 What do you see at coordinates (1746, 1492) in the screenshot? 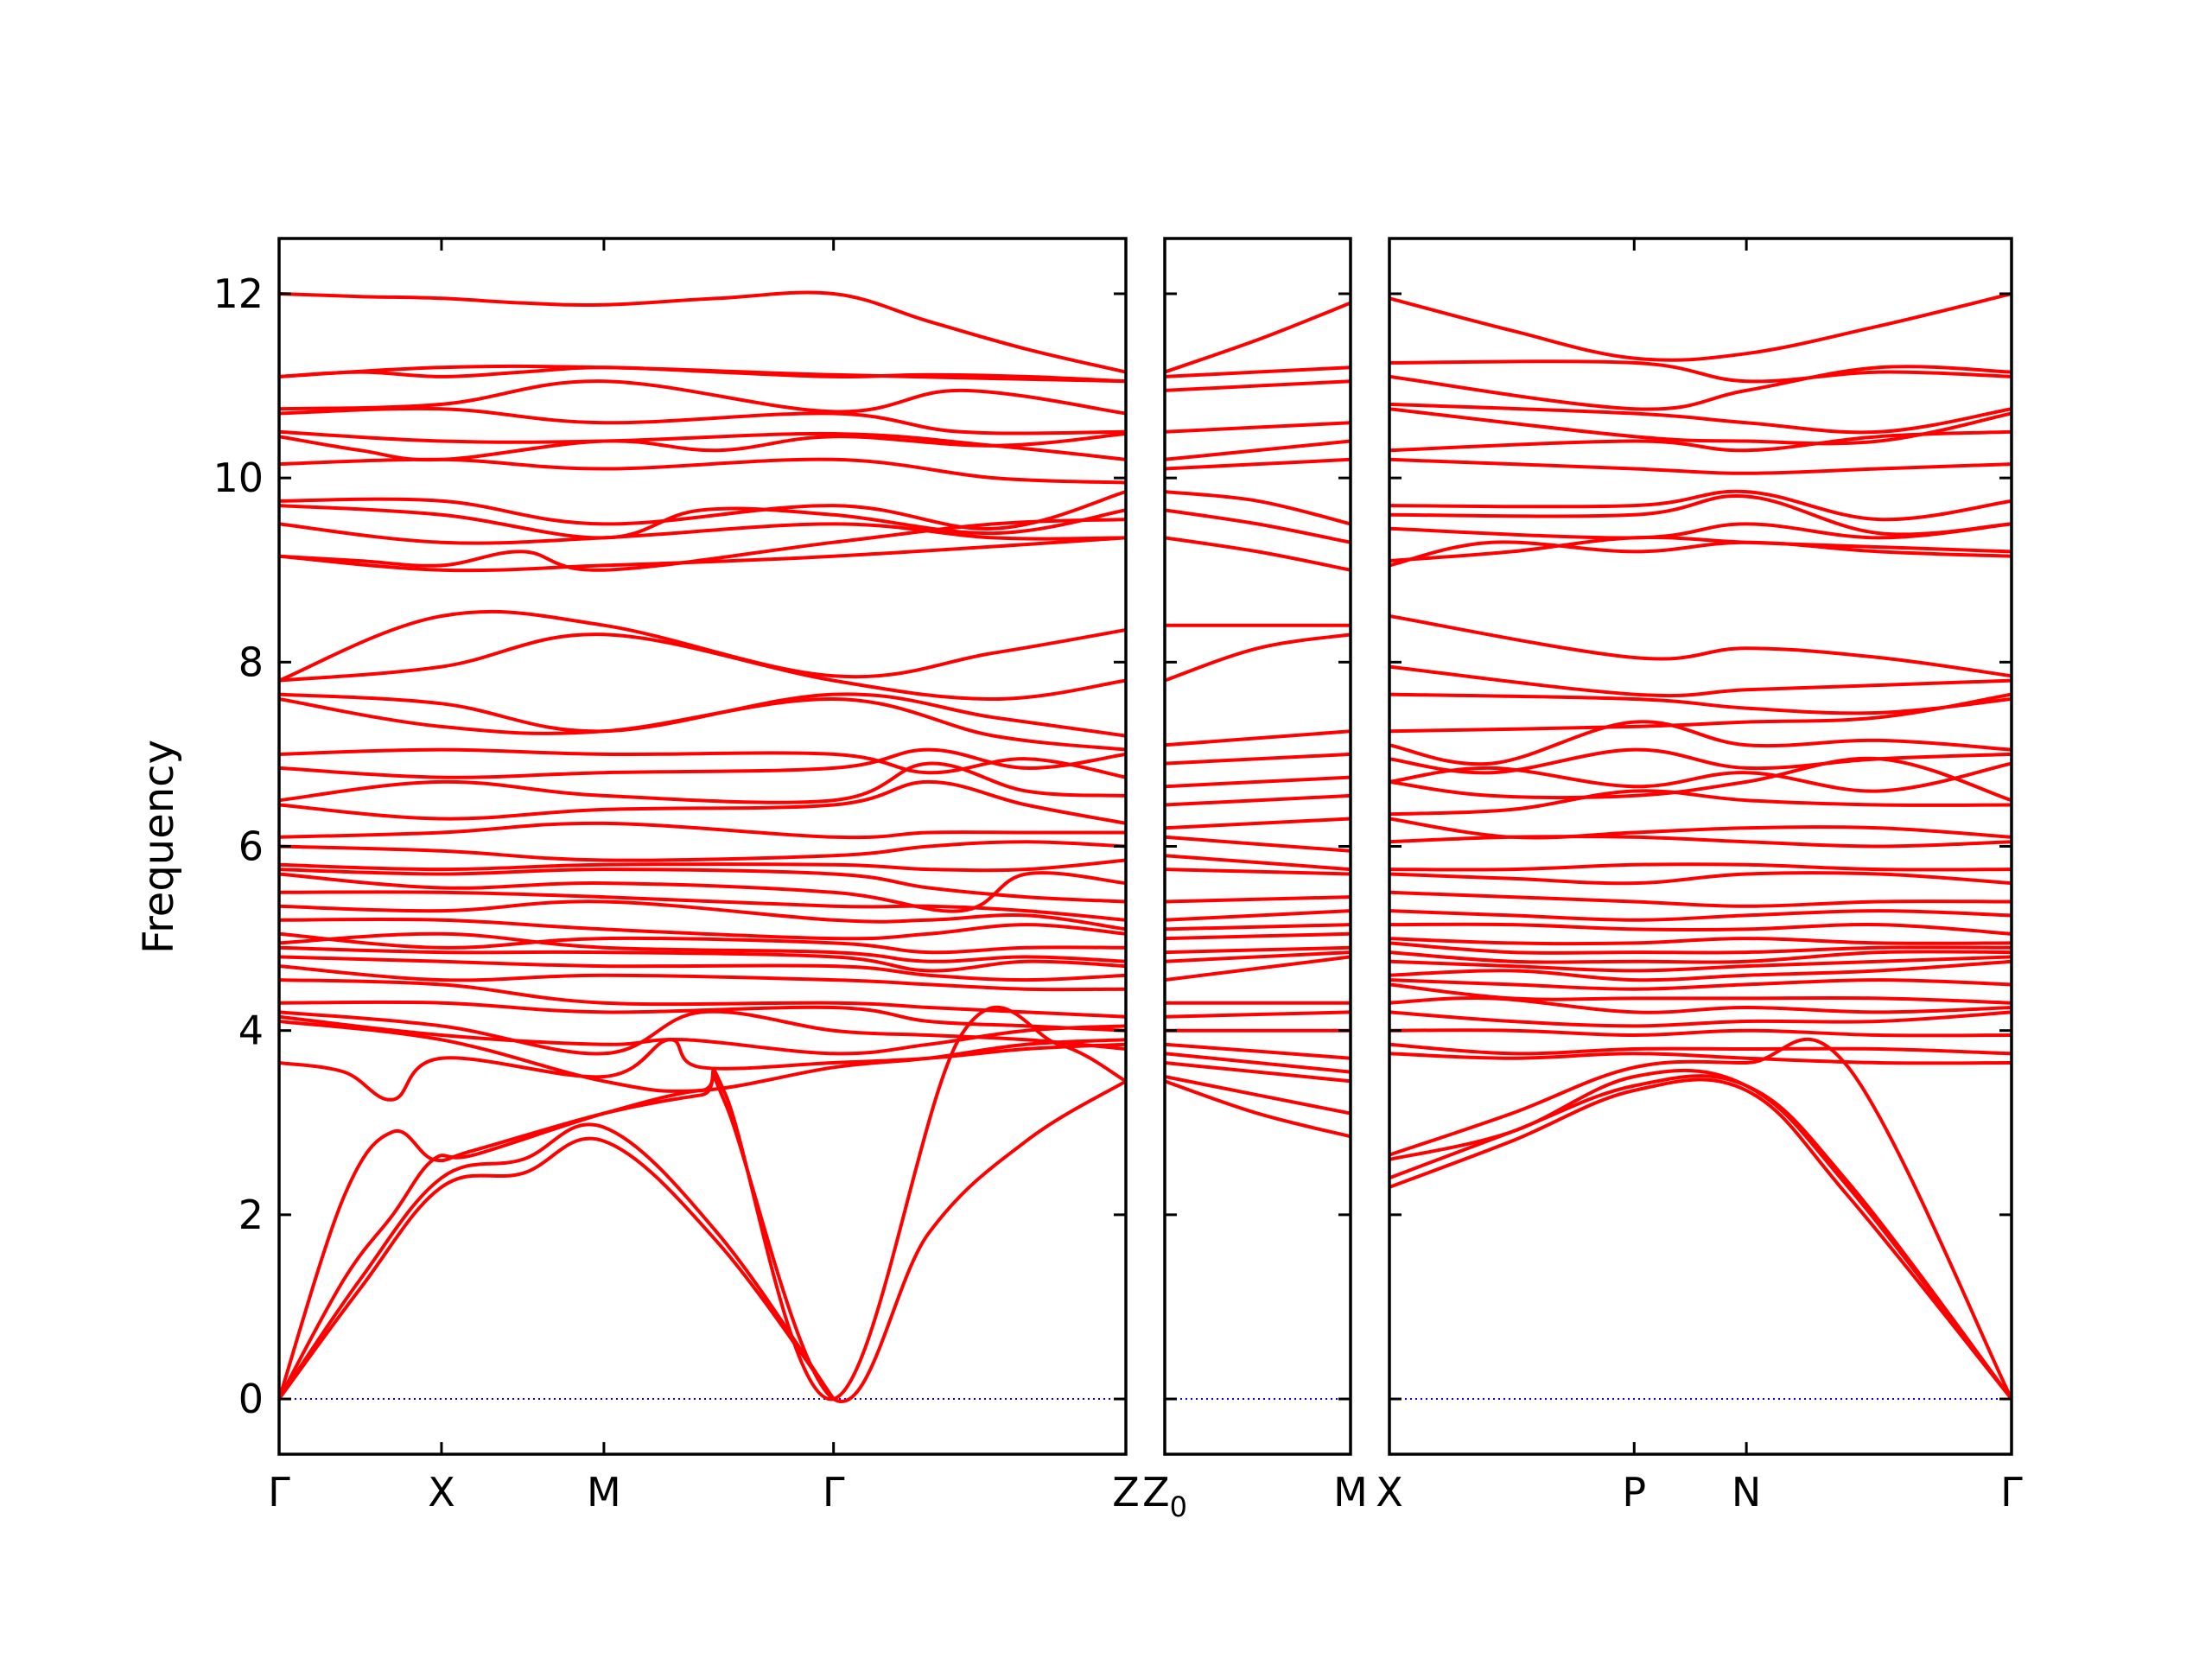
I see `x-tick-label: N` at bounding box center [1746, 1492].